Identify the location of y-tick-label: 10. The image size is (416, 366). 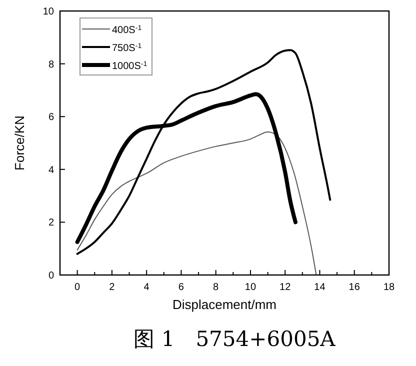
(48, 12).